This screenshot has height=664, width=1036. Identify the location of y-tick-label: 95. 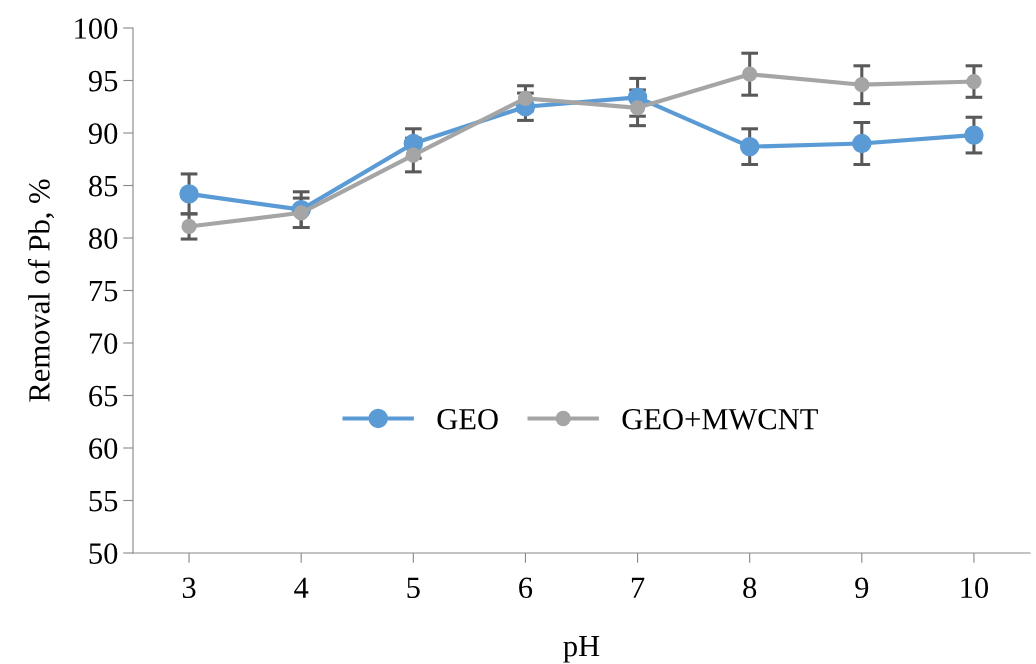
(103, 81).